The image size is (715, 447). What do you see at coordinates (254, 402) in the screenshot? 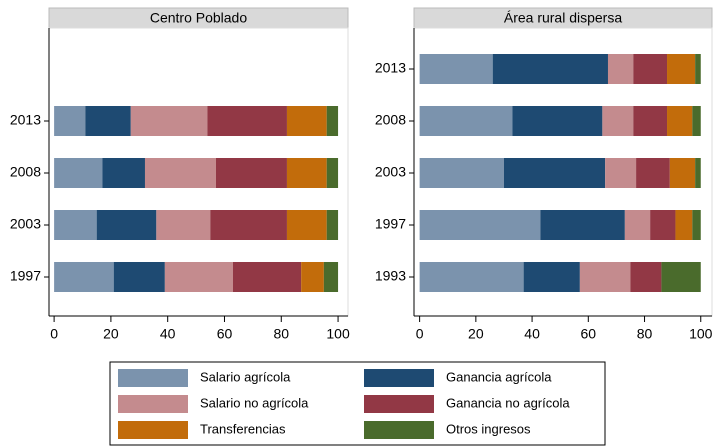
I see `legend-label: Salario no agrícola` at bounding box center [254, 402].